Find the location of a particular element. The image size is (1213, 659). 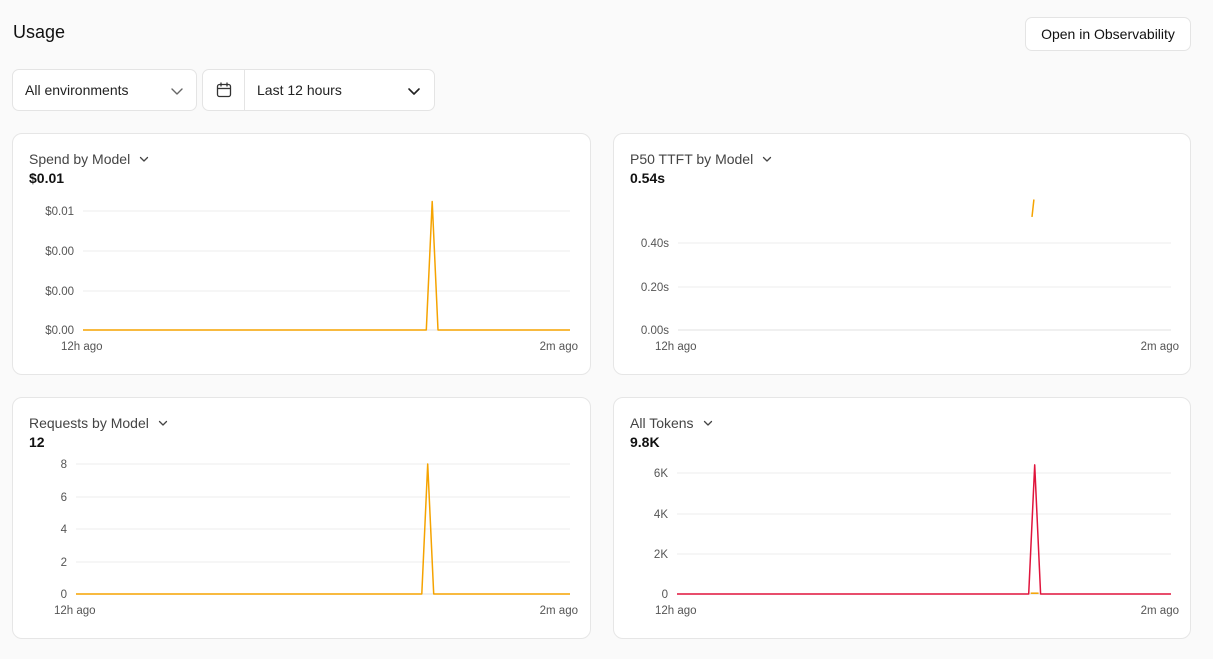

y-tick-label: 6 is located at coordinates (64, 498).